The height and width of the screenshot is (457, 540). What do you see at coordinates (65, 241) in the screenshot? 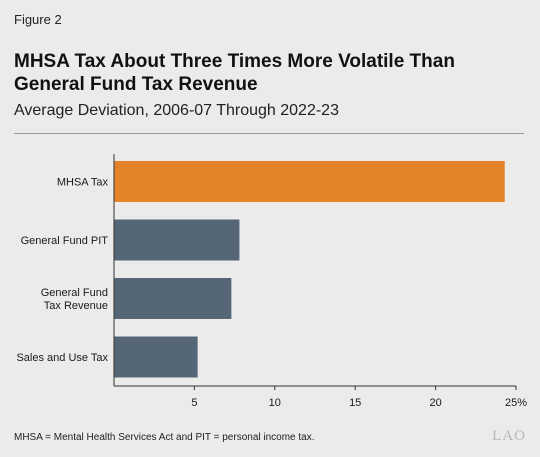
I see `category-label-1: General Fund PIT` at bounding box center [65, 241].